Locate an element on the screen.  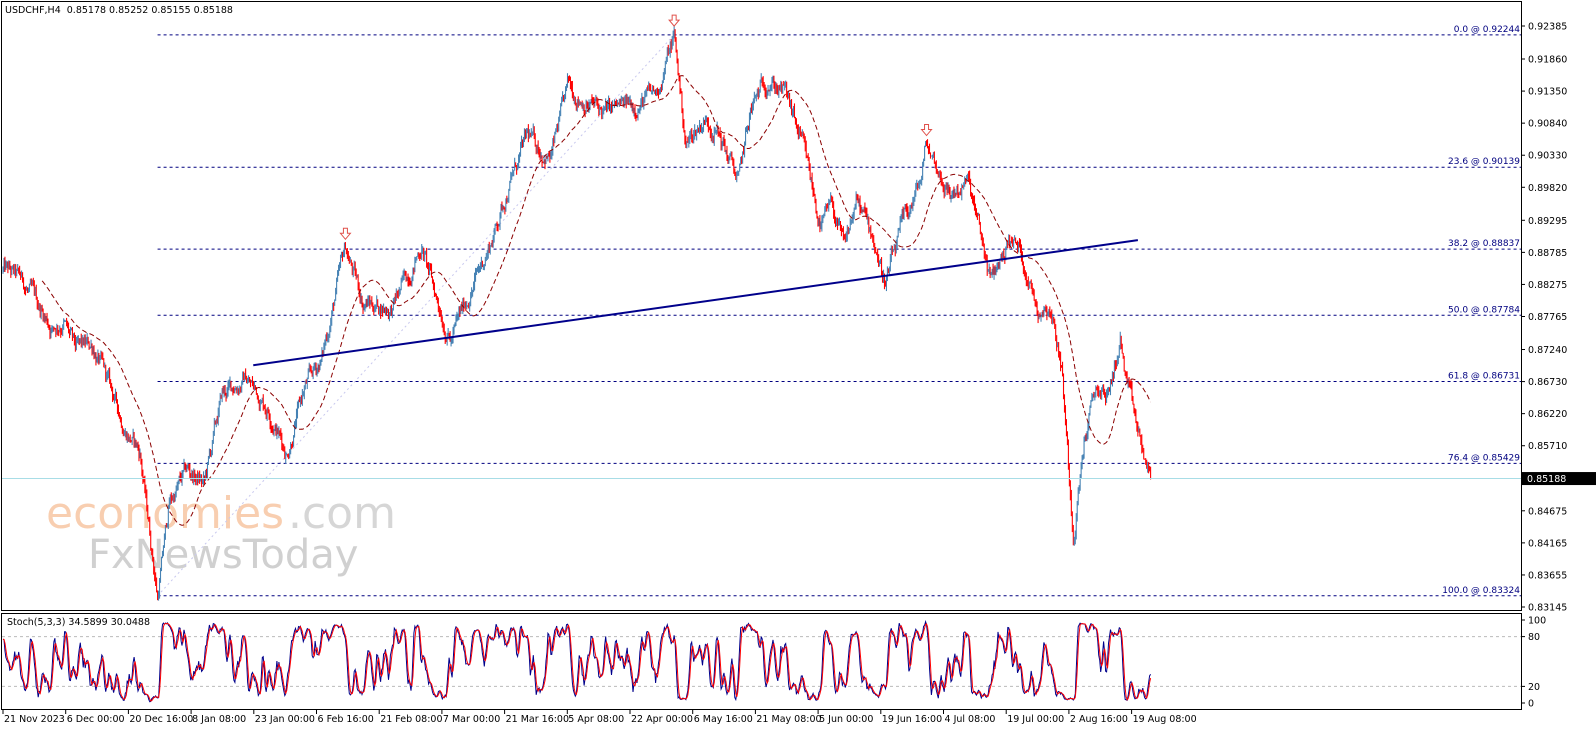
time-tick-label: 21 May 08:00 is located at coordinates (788, 719).